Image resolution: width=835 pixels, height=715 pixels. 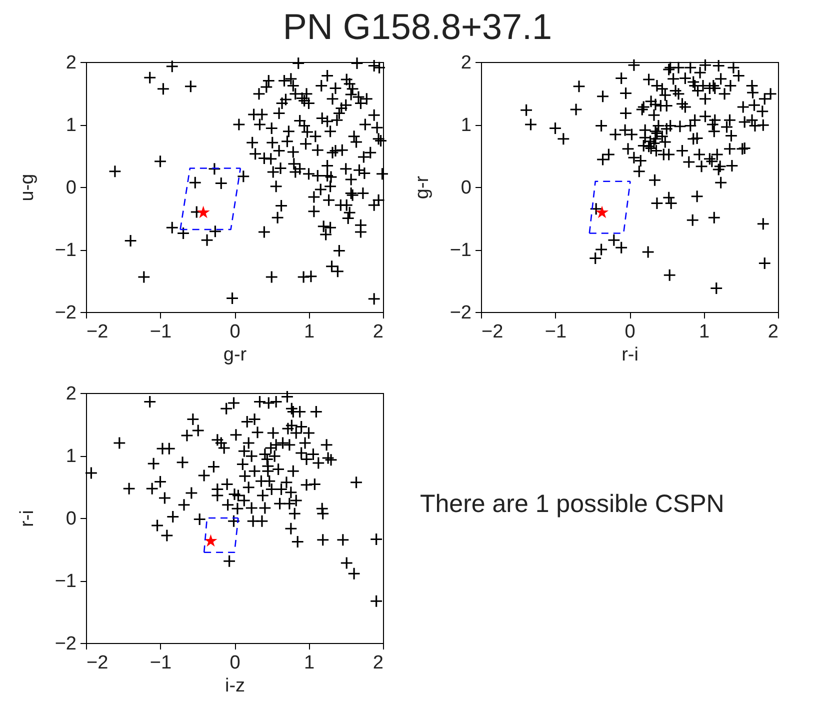 What do you see at coordinates (27, 188) in the screenshot?
I see `y-axis-title: u-g` at bounding box center [27, 188].